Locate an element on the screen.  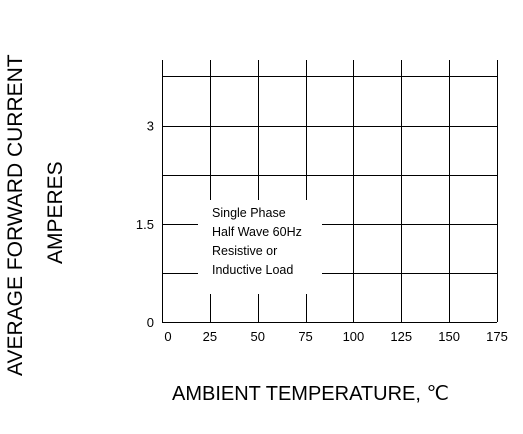
x-axis-label: AMBIENT TEMPERATURE, ℃ is located at coordinates (310, 394).